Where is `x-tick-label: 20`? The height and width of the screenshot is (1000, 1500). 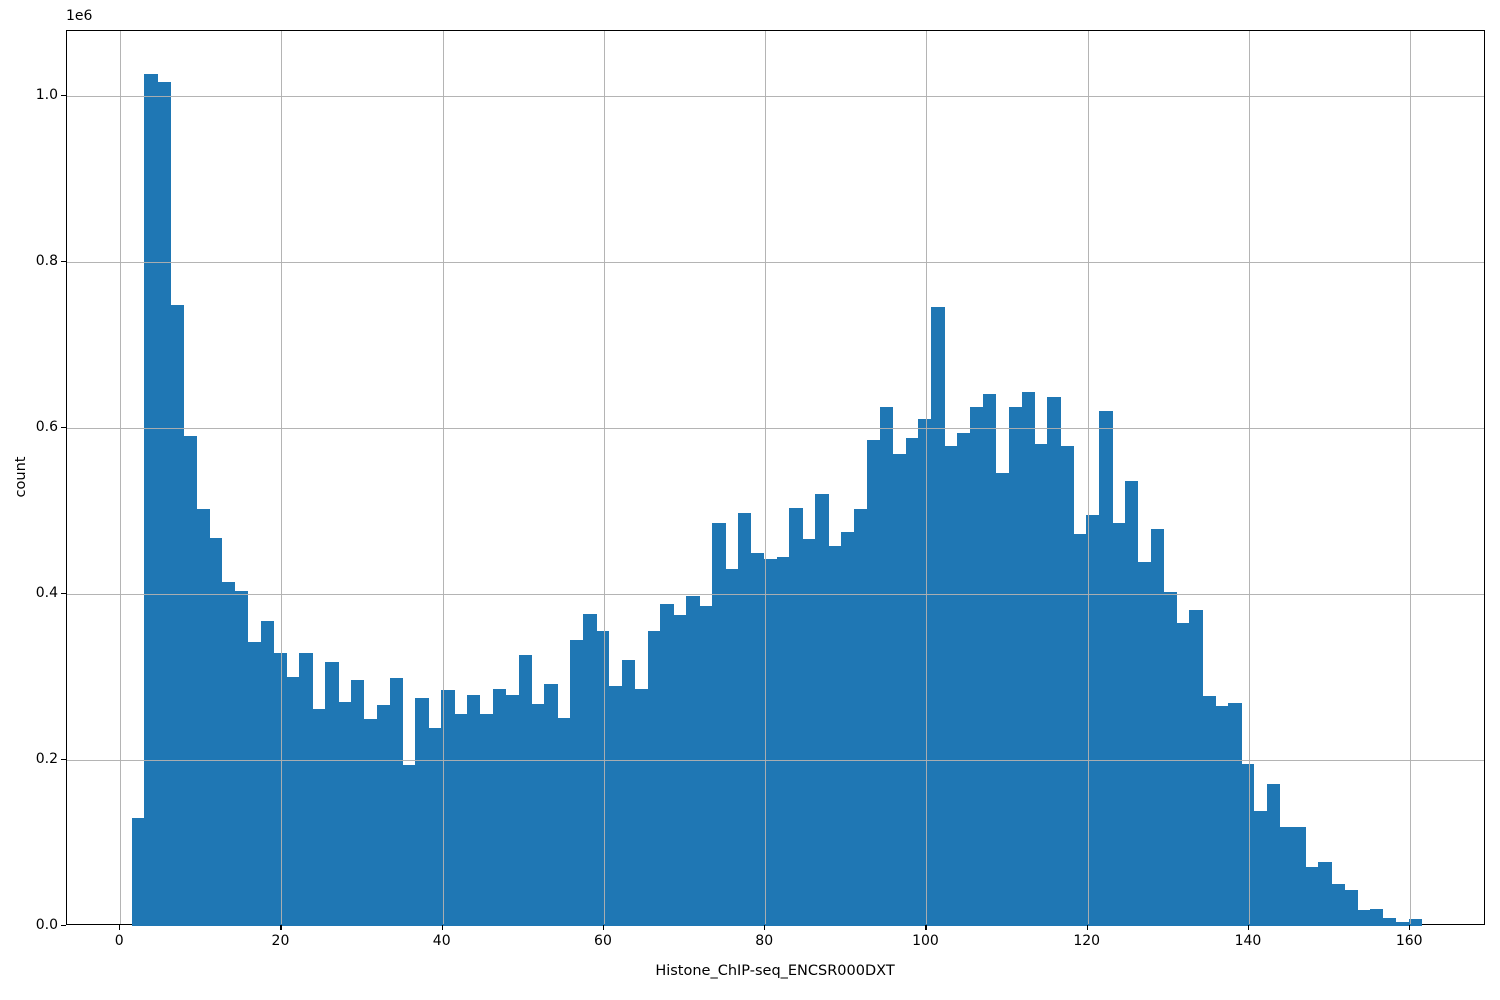 x-tick-label: 20 is located at coordinates (280, 941).